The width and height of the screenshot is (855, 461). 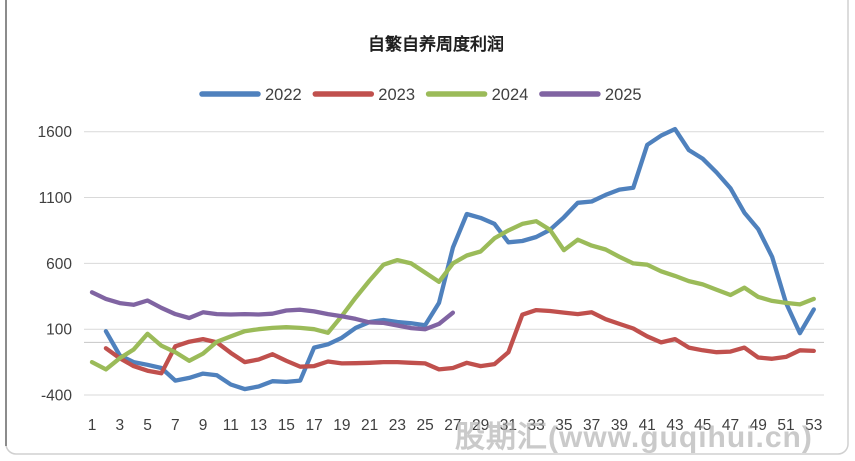 I want to click on y-tick-label-600: 600, so click(x=59, y=264).